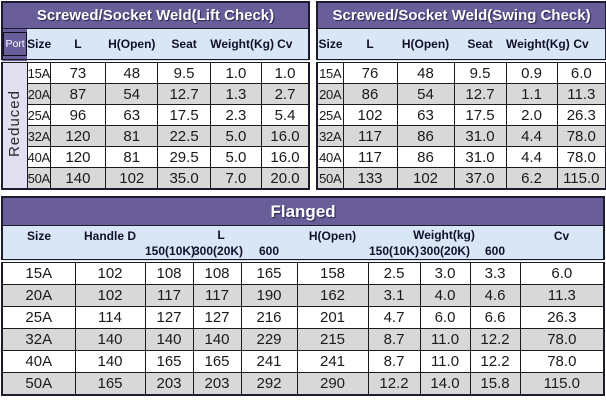 Image resolution: width=606 pixels, height=405 pixels. Describe the element at coordinates (495, 384) in the screenshot. I see `value-cell: 15.8` at that location.